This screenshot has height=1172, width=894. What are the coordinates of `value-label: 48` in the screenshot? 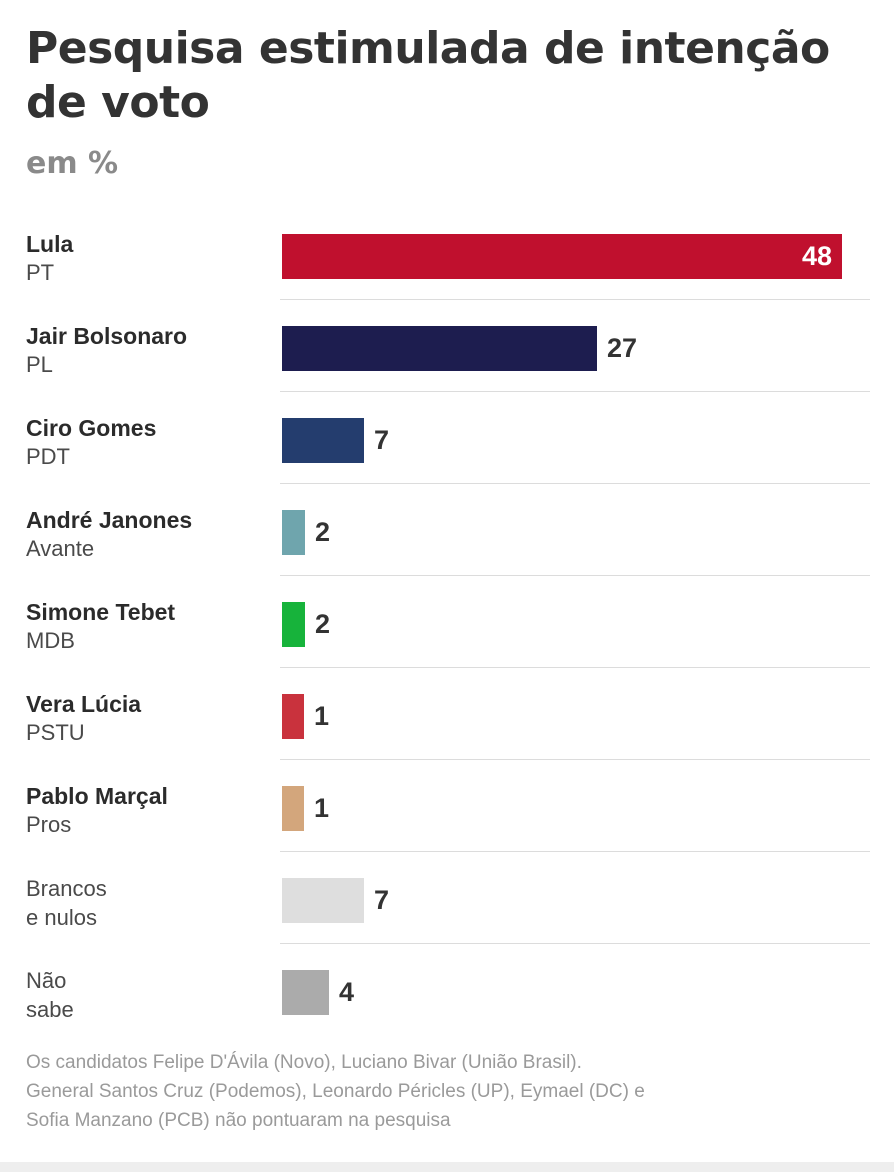 It's located at (816, 256).